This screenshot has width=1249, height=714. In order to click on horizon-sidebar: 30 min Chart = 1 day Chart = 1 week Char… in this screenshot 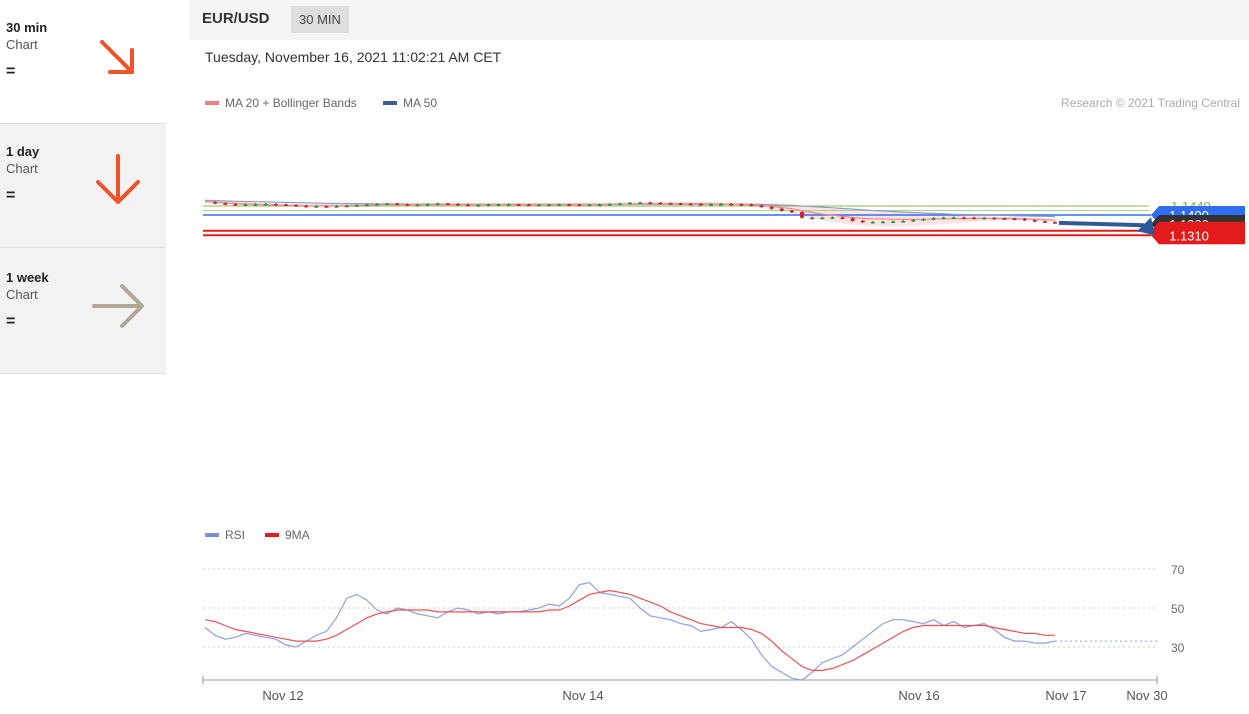, I will do `click(83, 187)`.